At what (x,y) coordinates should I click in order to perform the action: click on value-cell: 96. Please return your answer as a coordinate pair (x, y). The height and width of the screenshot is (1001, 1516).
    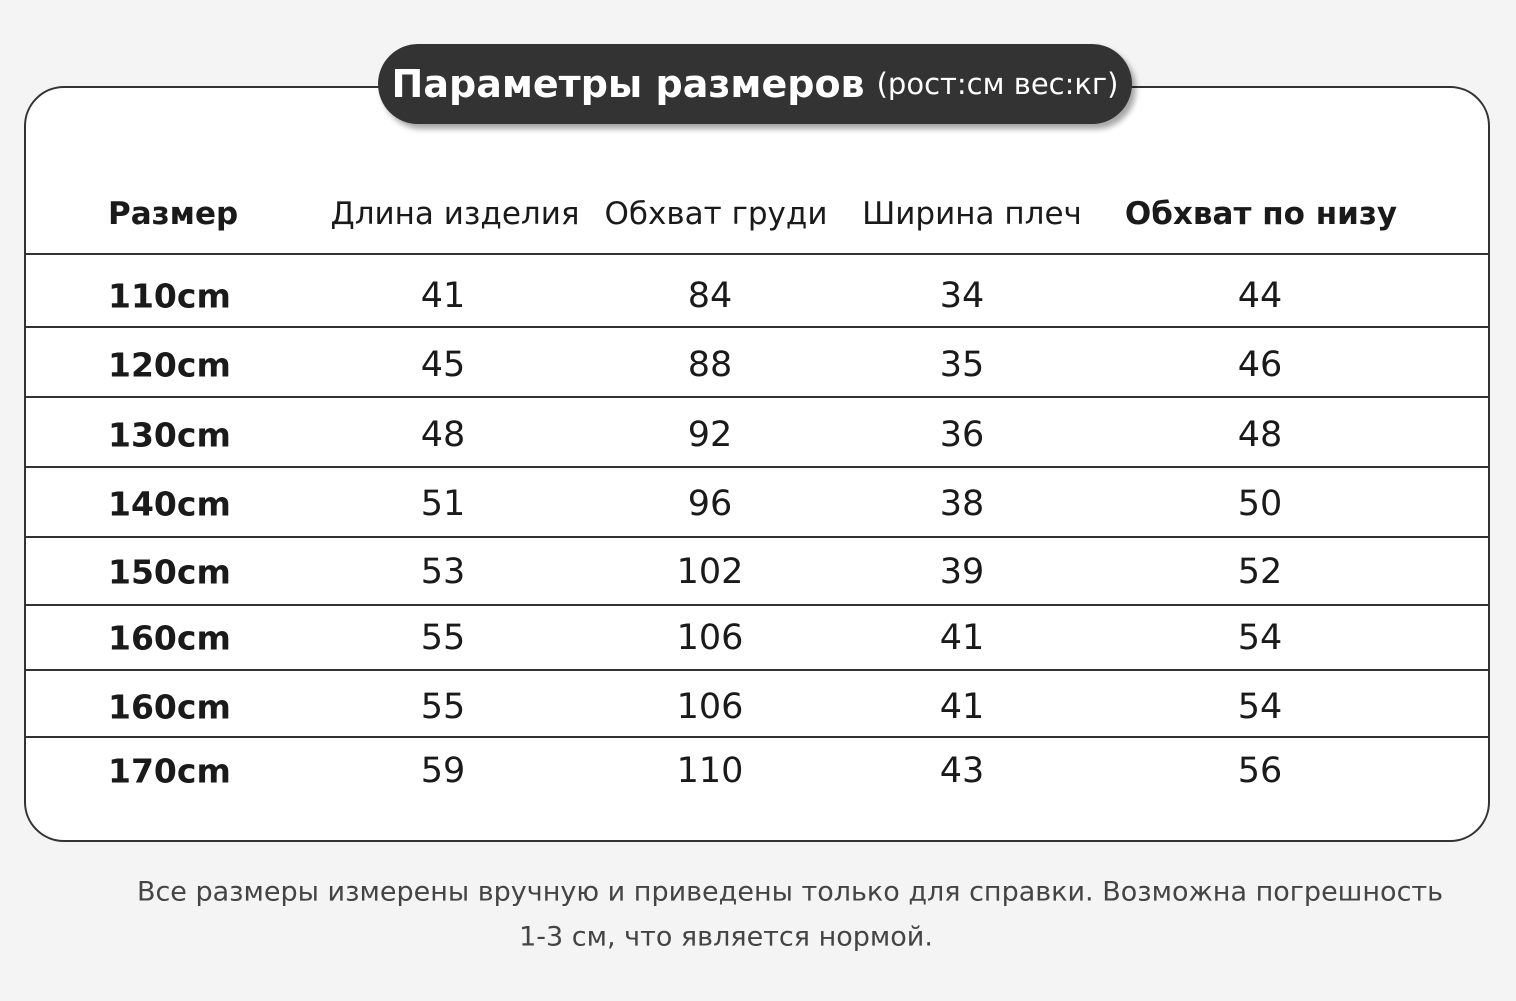
    Looking at the image, I should click on (710, 504).